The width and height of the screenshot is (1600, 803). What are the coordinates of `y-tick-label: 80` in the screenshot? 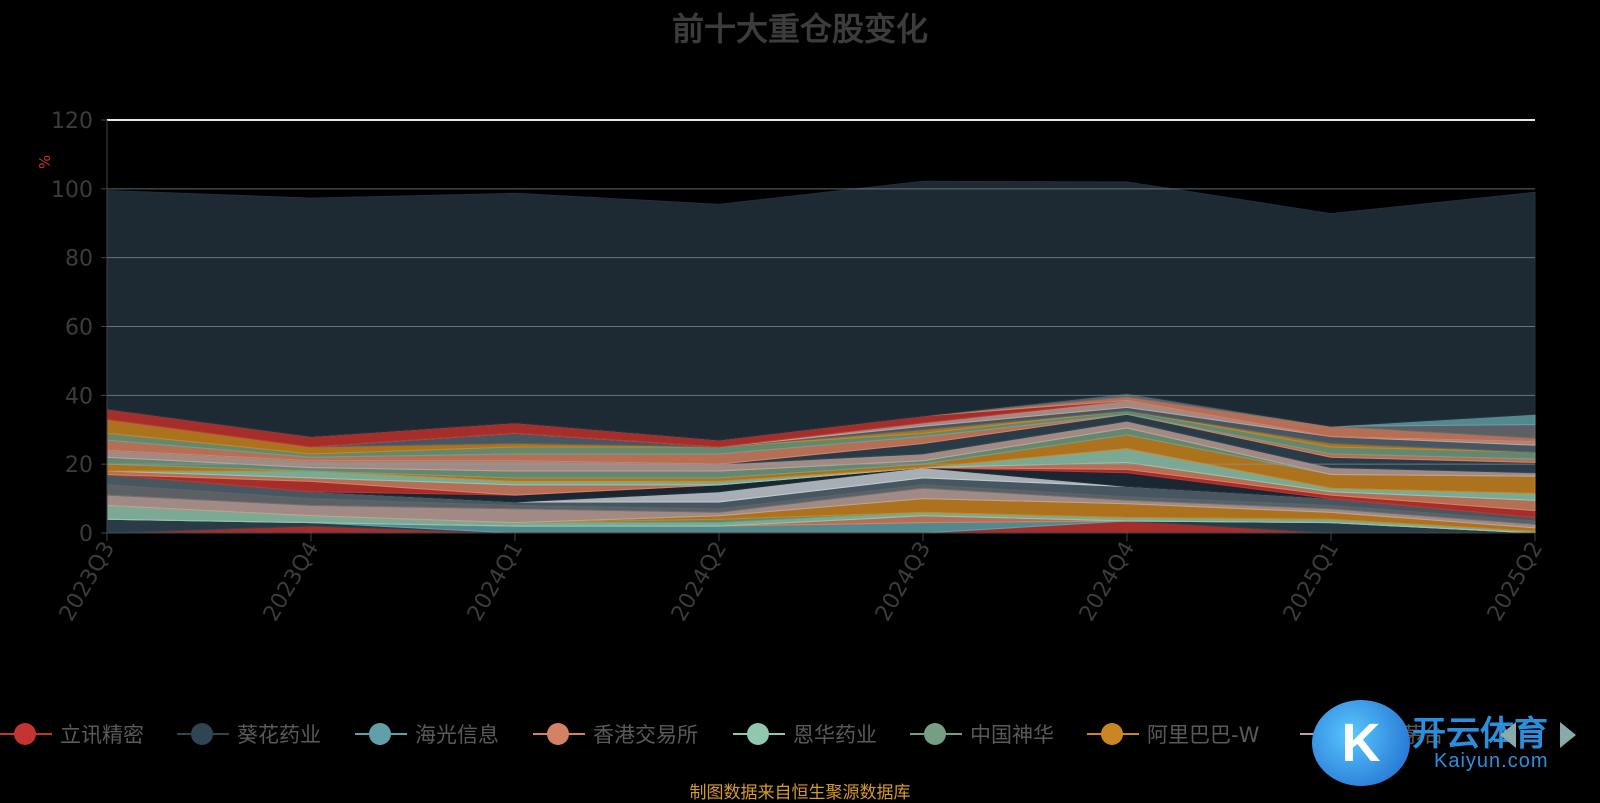 It's located at (79, 259).